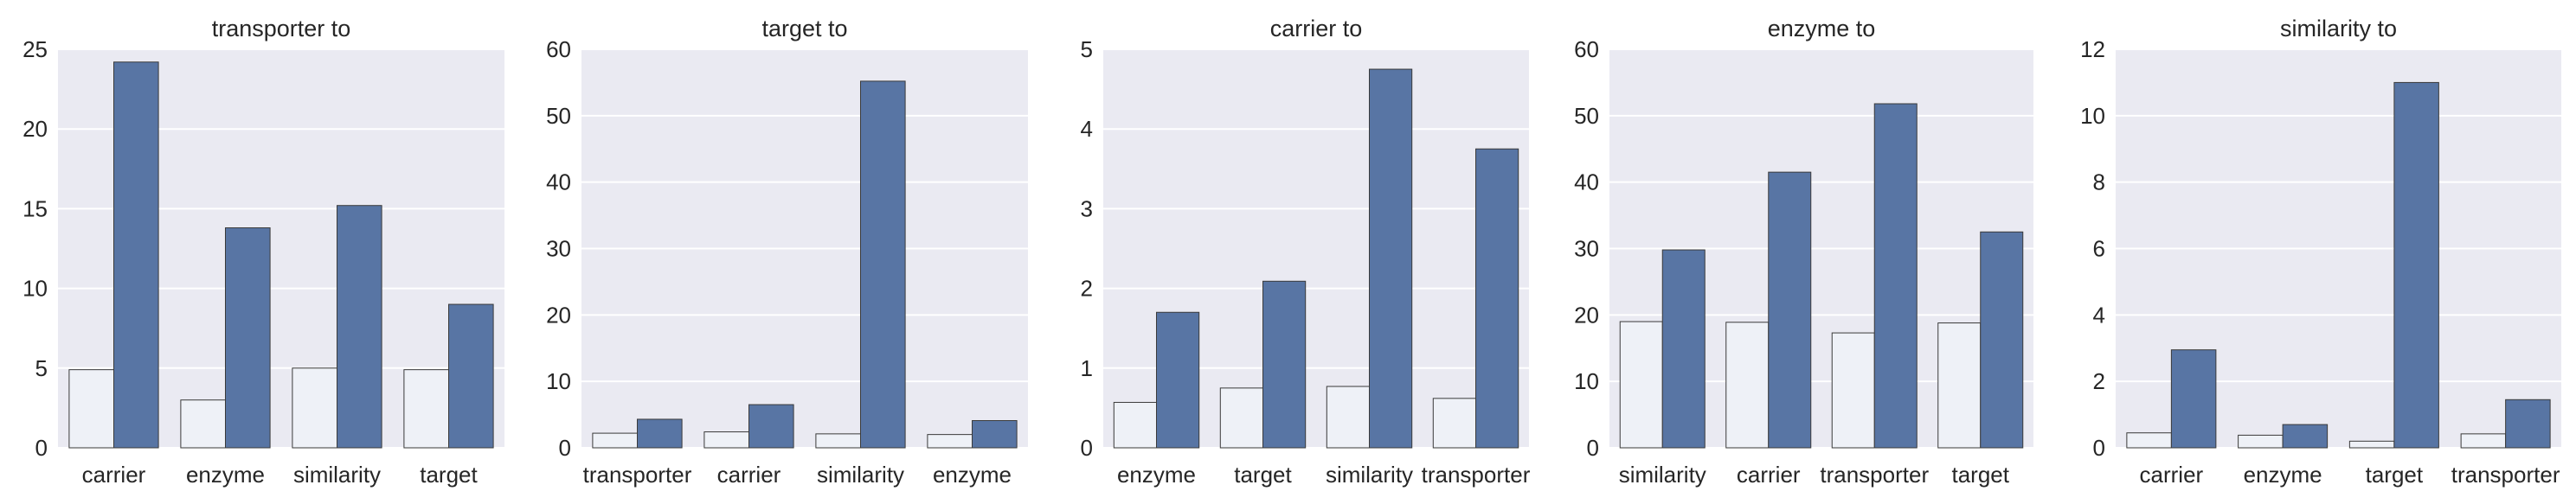 This screenshot has height=504, width=2576. Describe the element at coordinates (1087, 368) in the screenshot. I see `y-tick-label: 1` at that location.